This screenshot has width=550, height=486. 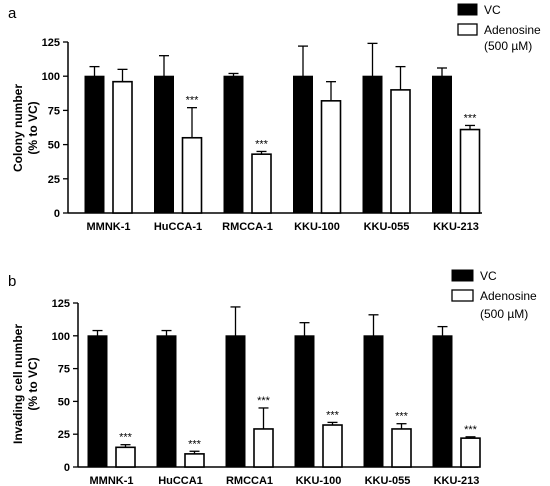 What do you see at coordinates (512, 30) in the screenshot?
I see `legend-label-adenosine-a: Adenosine` at bounding box center [512, 30].